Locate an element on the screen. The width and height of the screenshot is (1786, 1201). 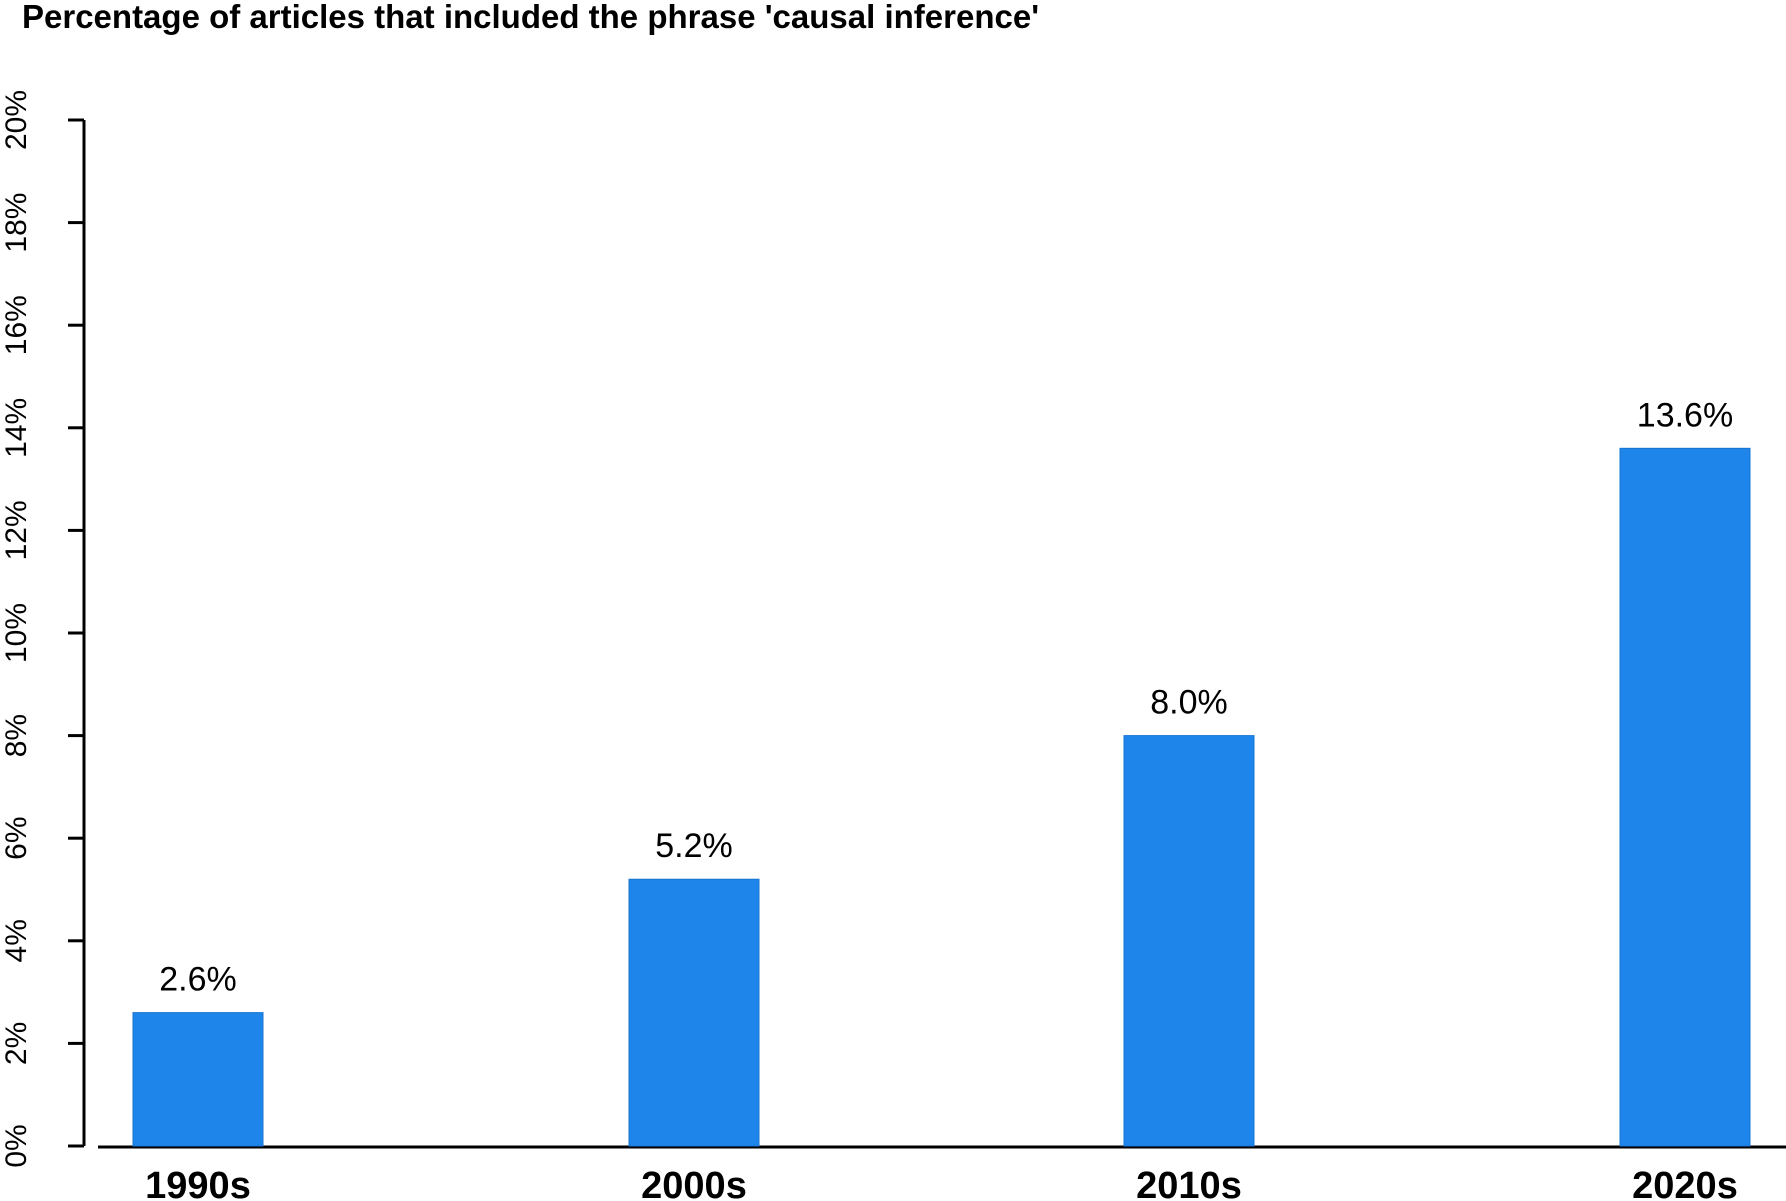
bar-2000s is located at coordinates (694, 1012).